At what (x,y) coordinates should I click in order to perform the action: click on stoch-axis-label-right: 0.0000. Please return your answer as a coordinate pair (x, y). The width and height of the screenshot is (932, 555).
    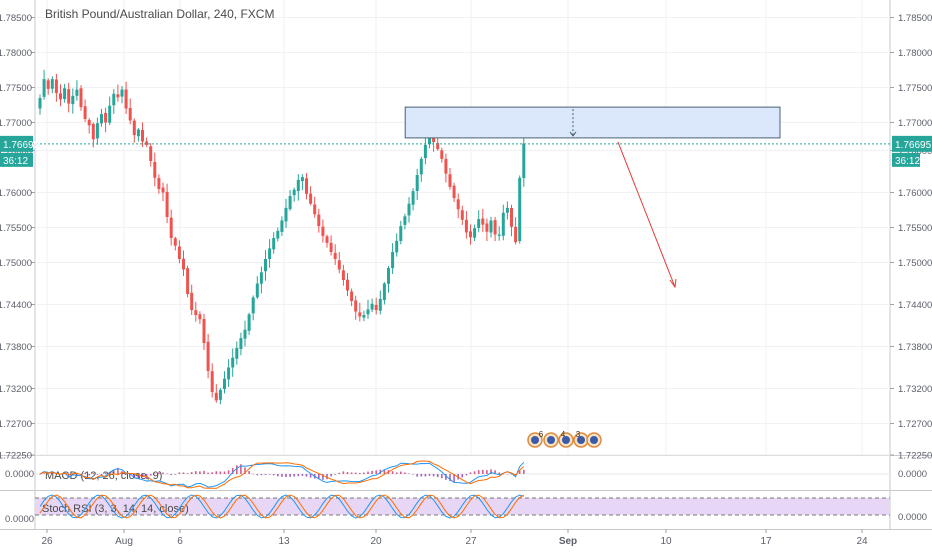
    Looking at the image, I should click on (912, 517).